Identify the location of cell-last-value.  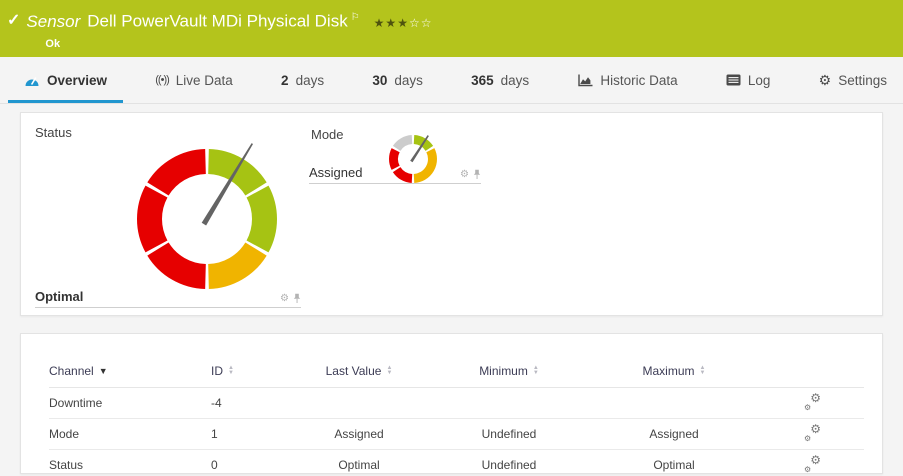
(359, 403).